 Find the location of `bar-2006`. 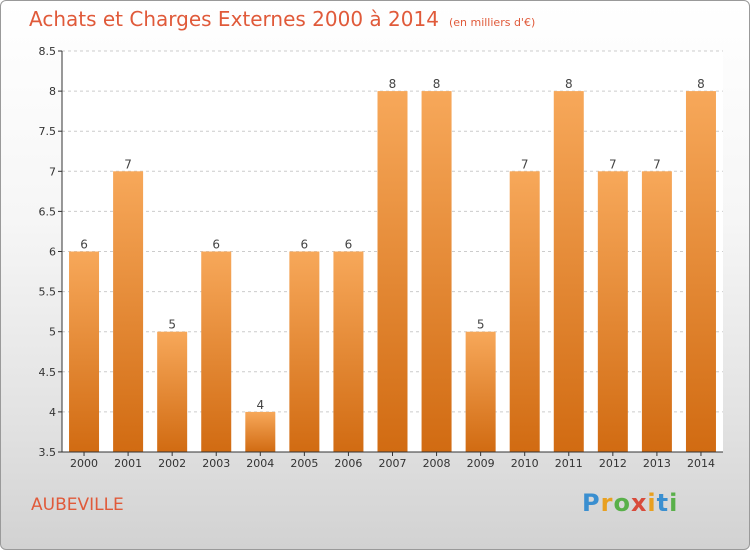

bar-2006 is located at coordinates (348, 351).